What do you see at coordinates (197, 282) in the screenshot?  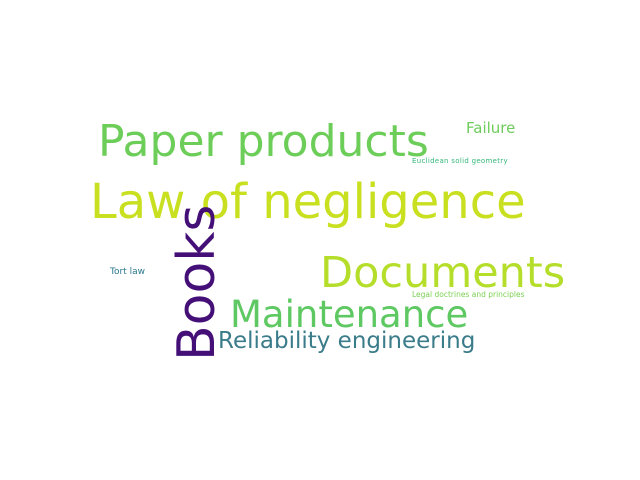 I see `word-books: Books` at bounding box center [197, 282].